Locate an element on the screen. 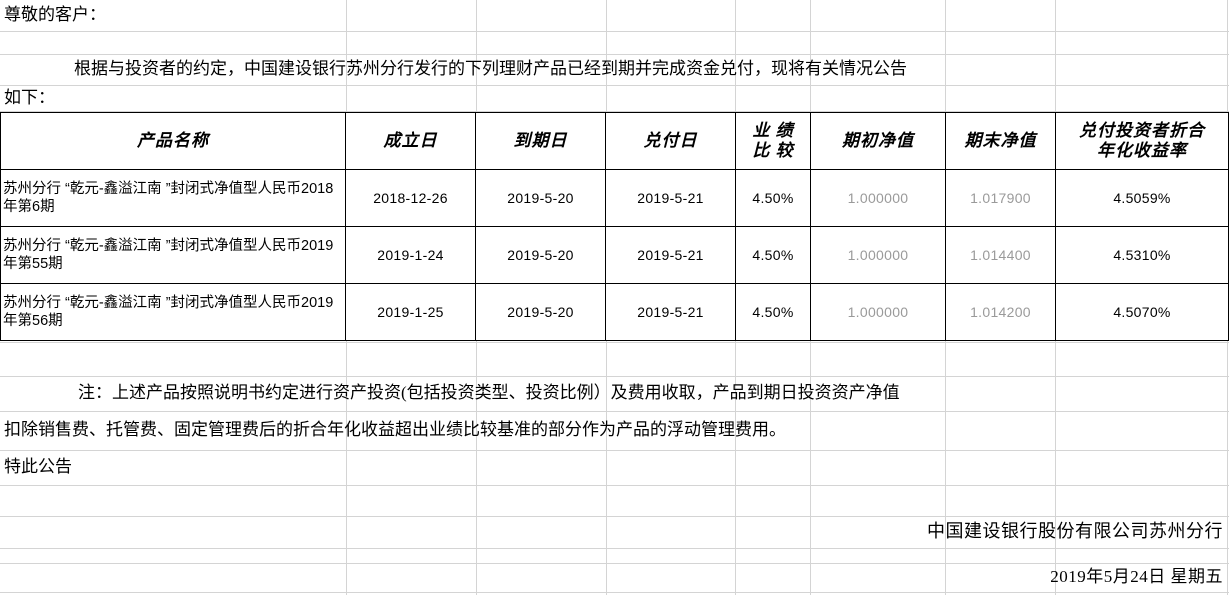 This screenshot has height=595, width=1229. cell-yield: 4.5070% is located at coordinates (1142, 312).